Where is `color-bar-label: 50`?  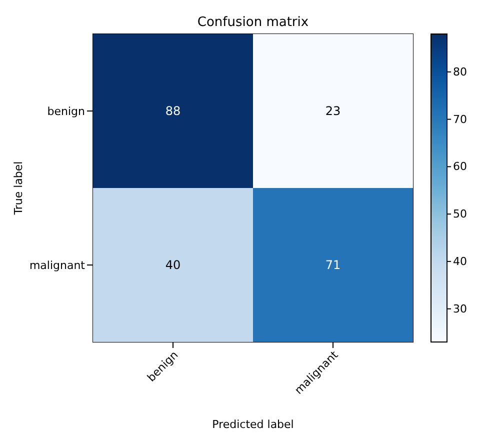 color-bar-label: 50 is located at coordinates (460, 214).